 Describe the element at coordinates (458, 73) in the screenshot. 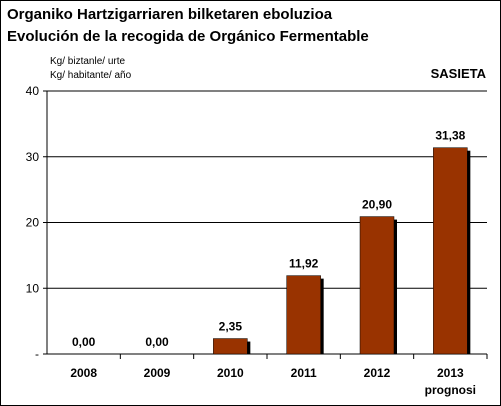

I see `region-label: SASIETA` at that location.